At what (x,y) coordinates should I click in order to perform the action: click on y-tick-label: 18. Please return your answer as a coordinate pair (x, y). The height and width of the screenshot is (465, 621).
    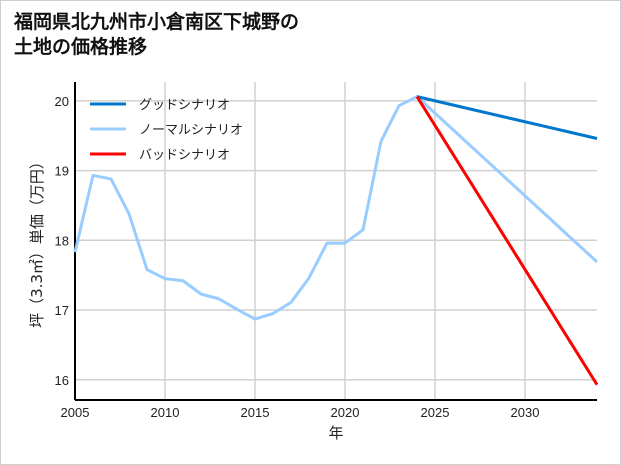
    Looking at the image, I should click on (62, 240).